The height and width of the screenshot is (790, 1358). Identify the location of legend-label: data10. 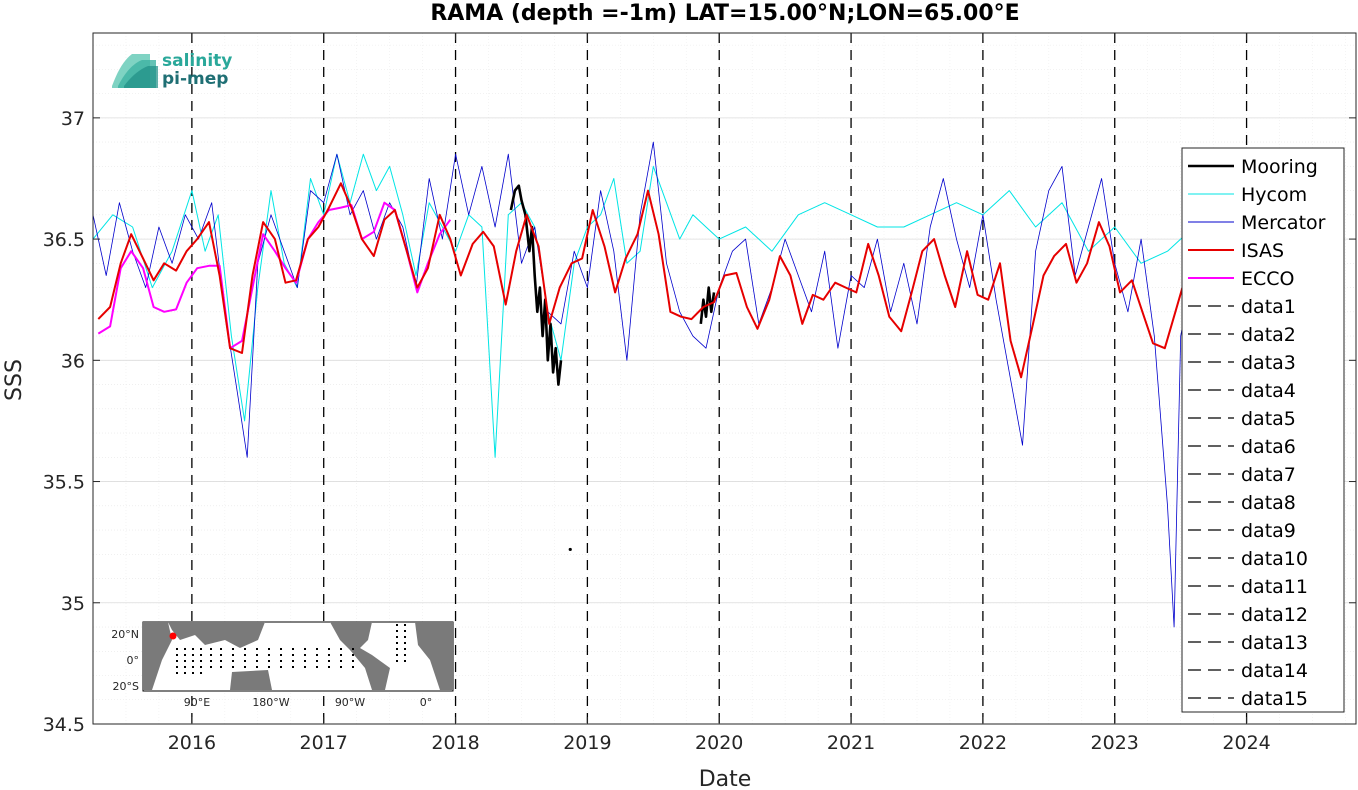
(1274, 559).